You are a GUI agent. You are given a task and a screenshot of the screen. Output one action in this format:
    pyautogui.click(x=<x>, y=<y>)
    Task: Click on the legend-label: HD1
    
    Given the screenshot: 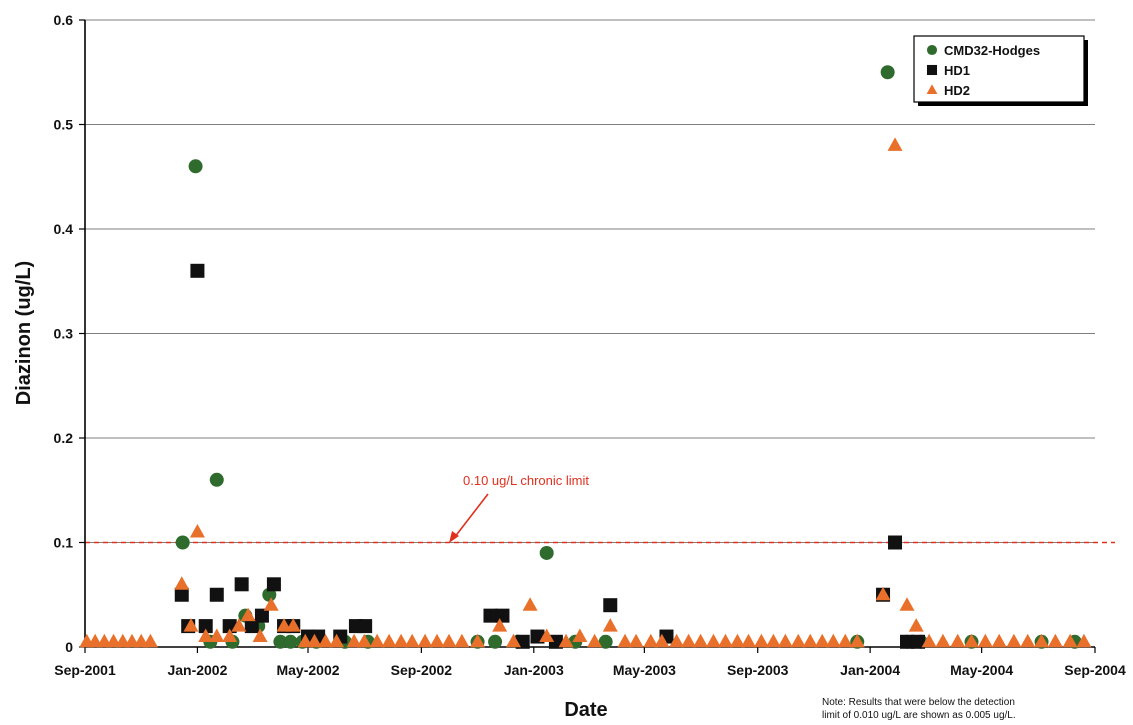 What is the action you would take?
    pyautogui.click(x=957, y=70)
    